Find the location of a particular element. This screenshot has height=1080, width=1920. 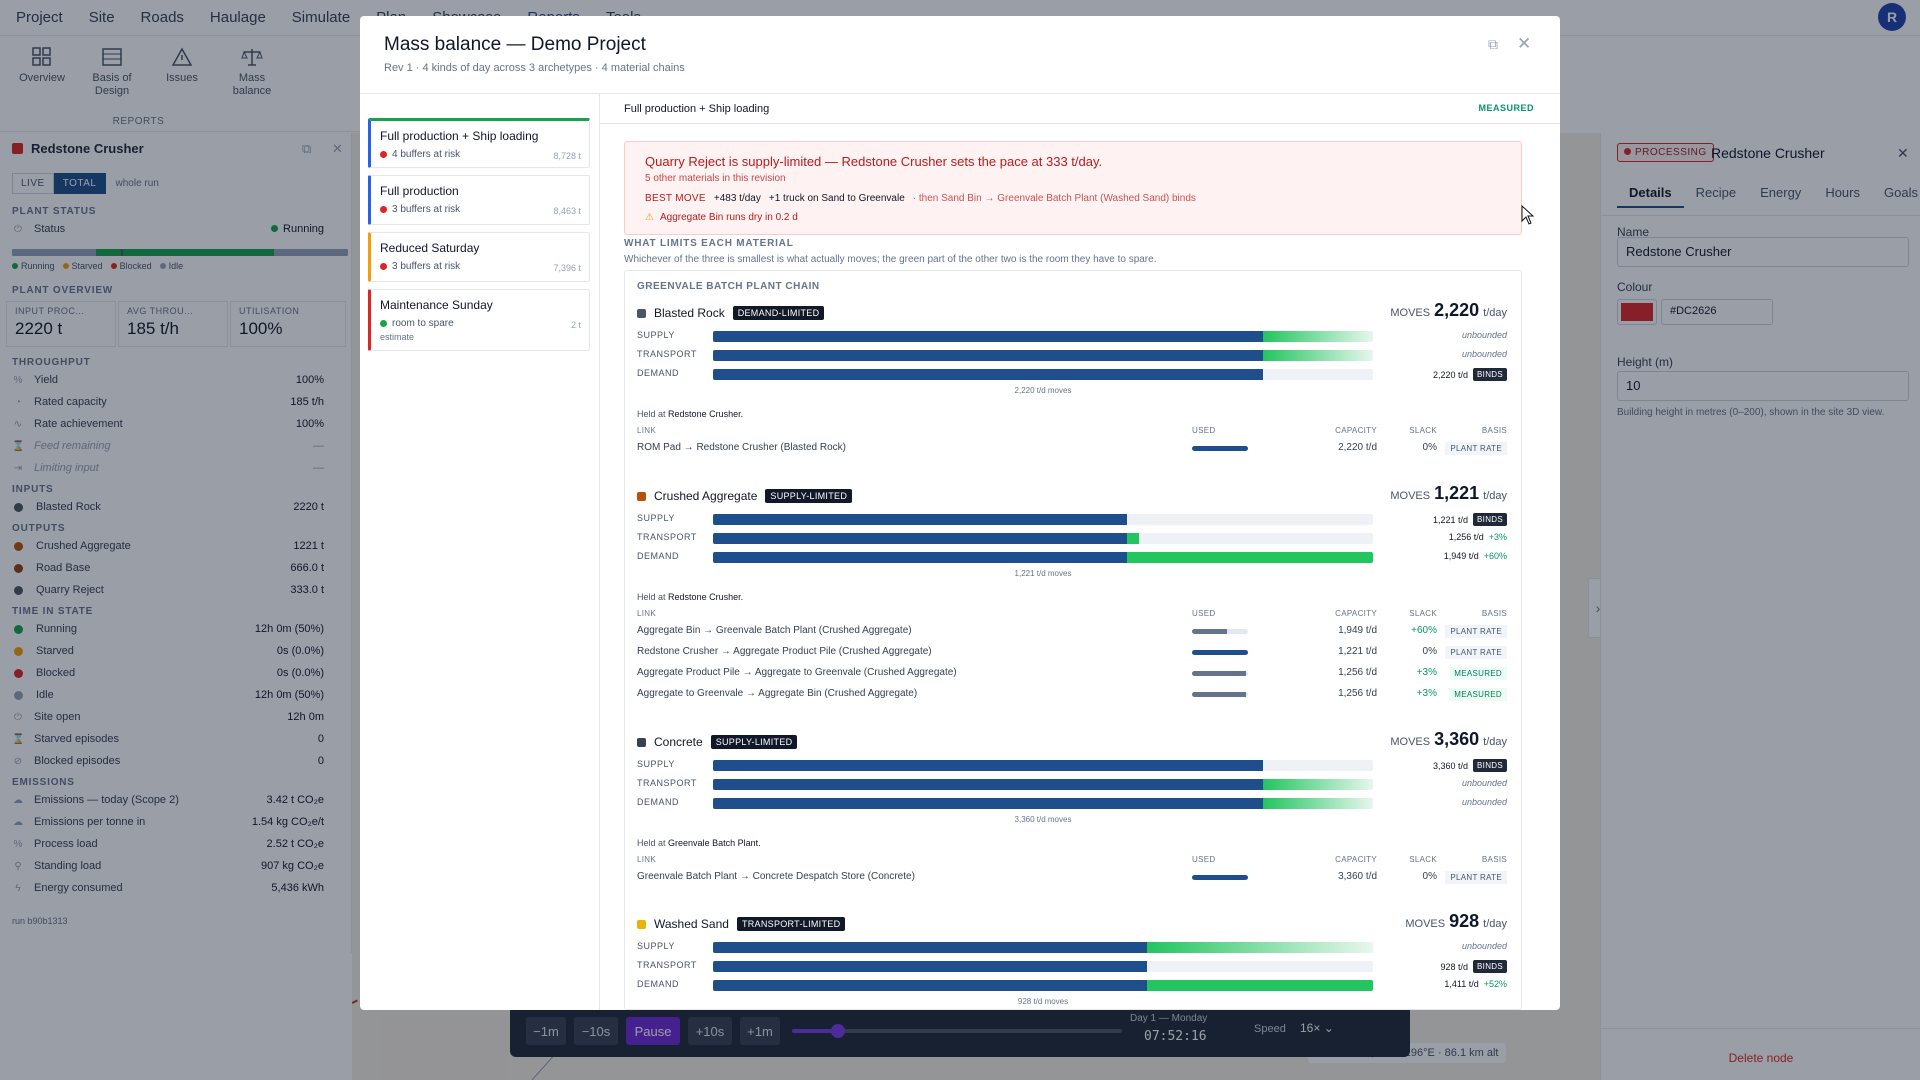

limit-bar is located at coordinates (1043, 374).